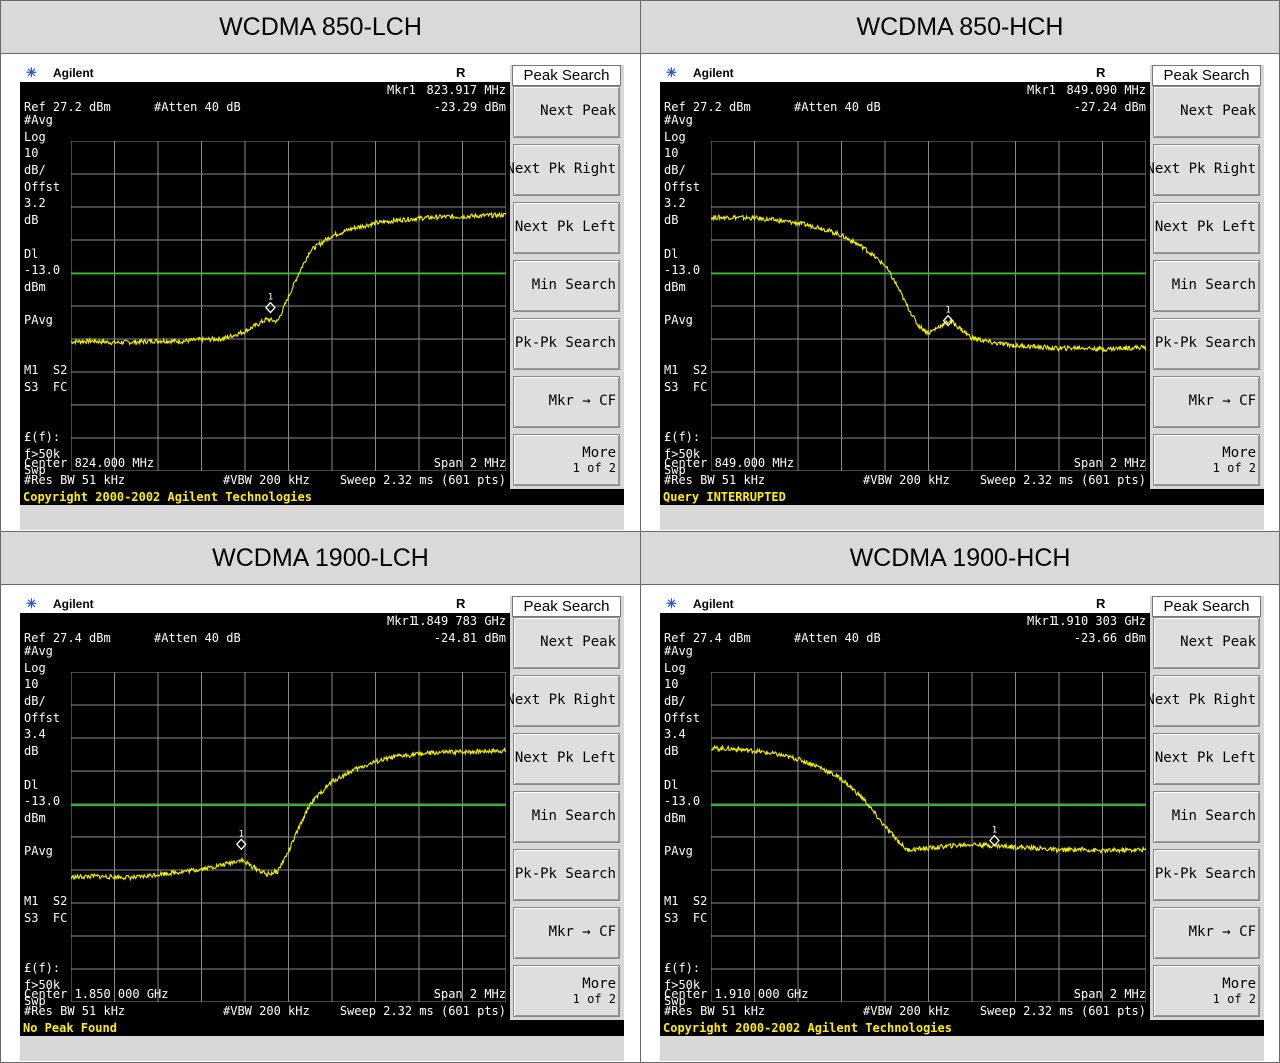  Describe the element at coordinates (1109, 638) in the screenshot. I see `marker-amplitude: -23.66 dBm` at that location.